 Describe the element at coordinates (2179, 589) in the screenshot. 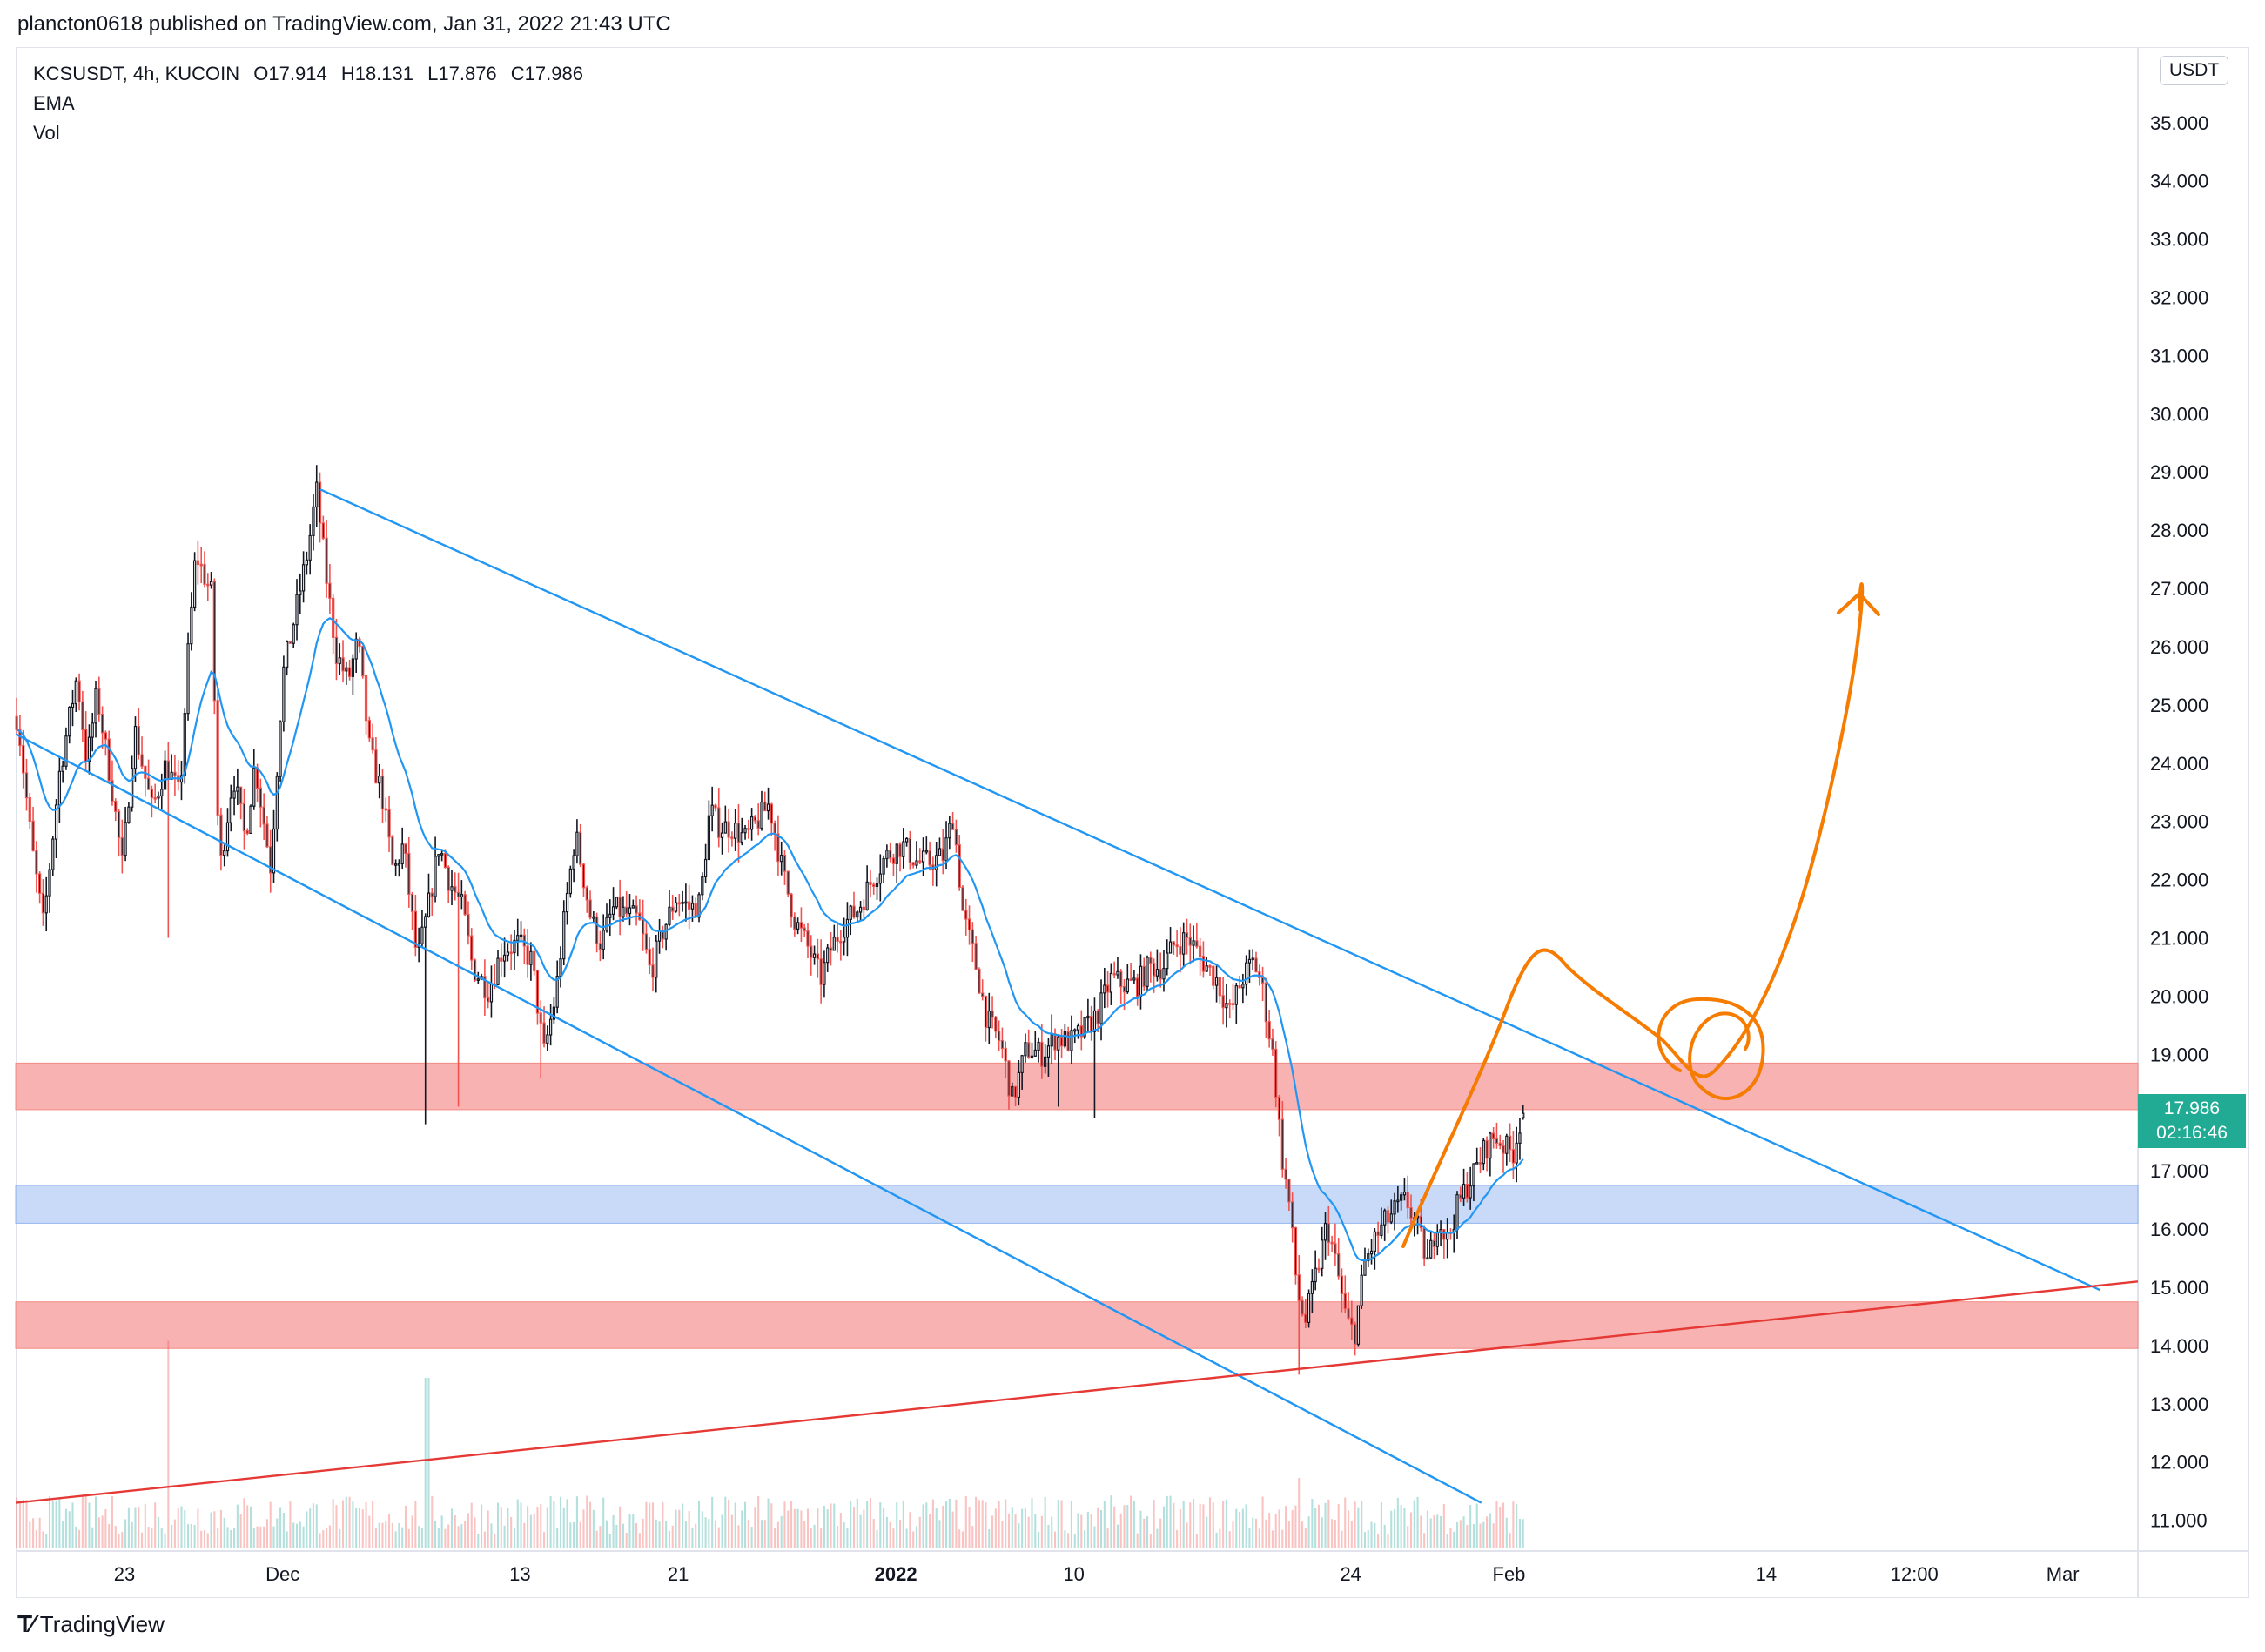

I see `price-tick-label: 27.000` at that location.